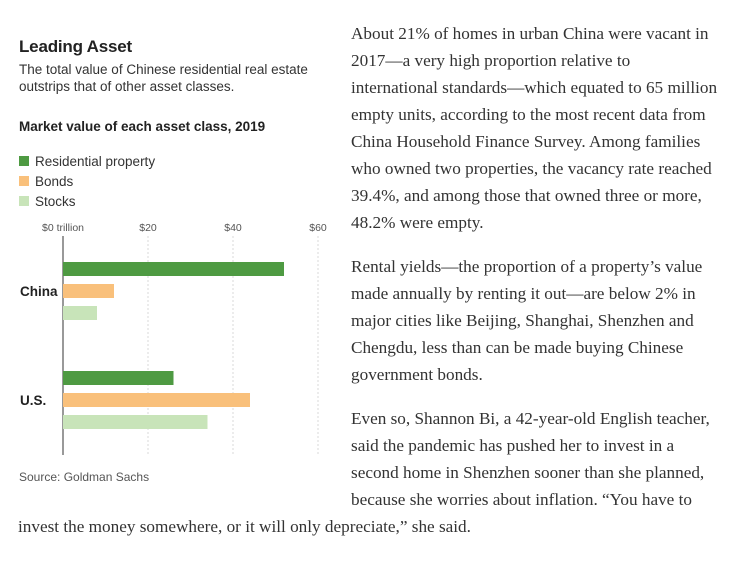 This screenshot has width=737, height=572. I want to click on legend-item-stocks: Stocks, so click(87, 201).